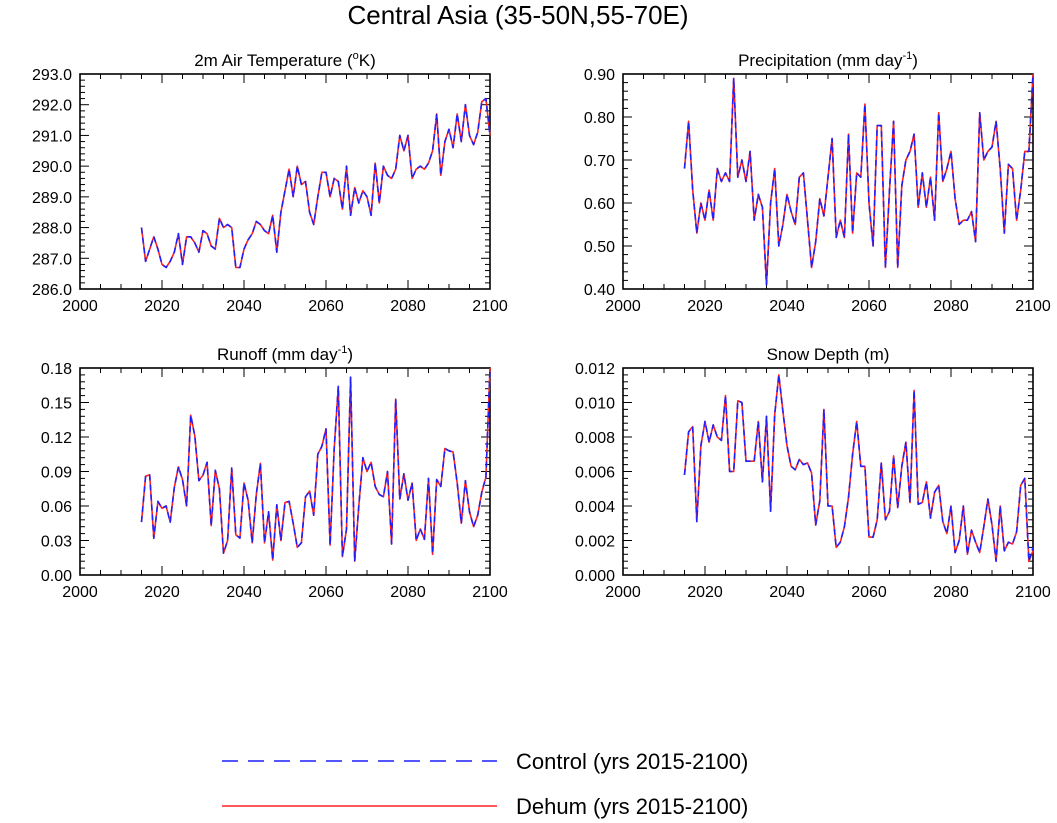 The width and height of the screenshot is (1057, 823). I want to click on panel-title: 2m Air Temperature (oK), so click(285, 60).